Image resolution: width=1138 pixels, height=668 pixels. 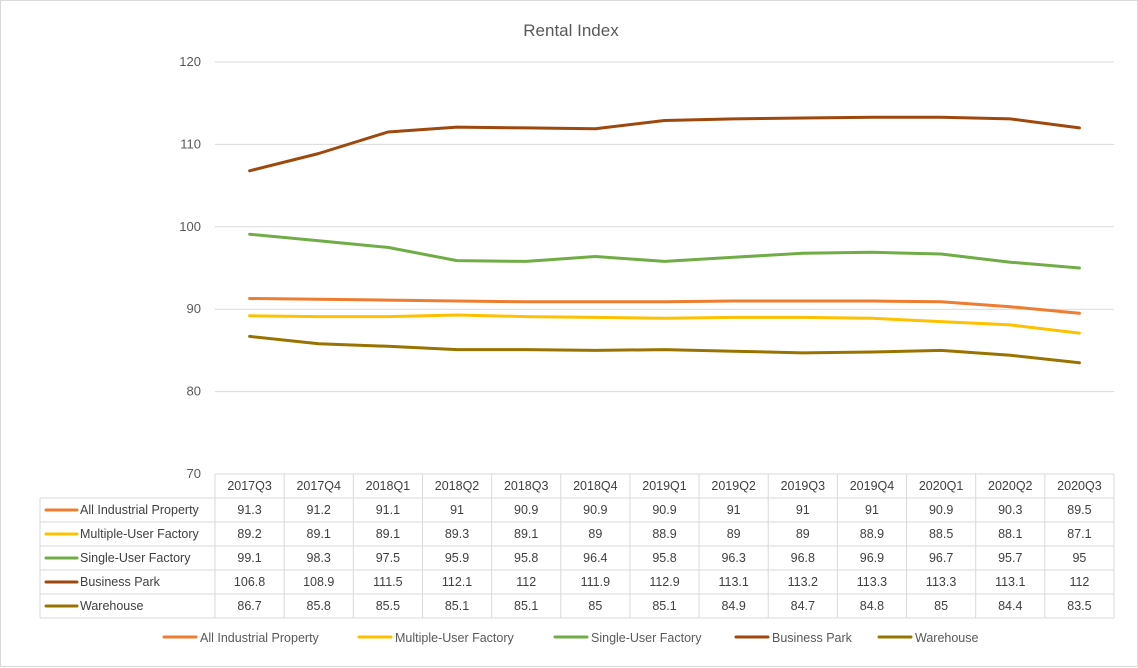 What do you see at coordinates (457, 582) in the screenshot?
I see `data-label: 112.1` at bounding box center [457, 582].